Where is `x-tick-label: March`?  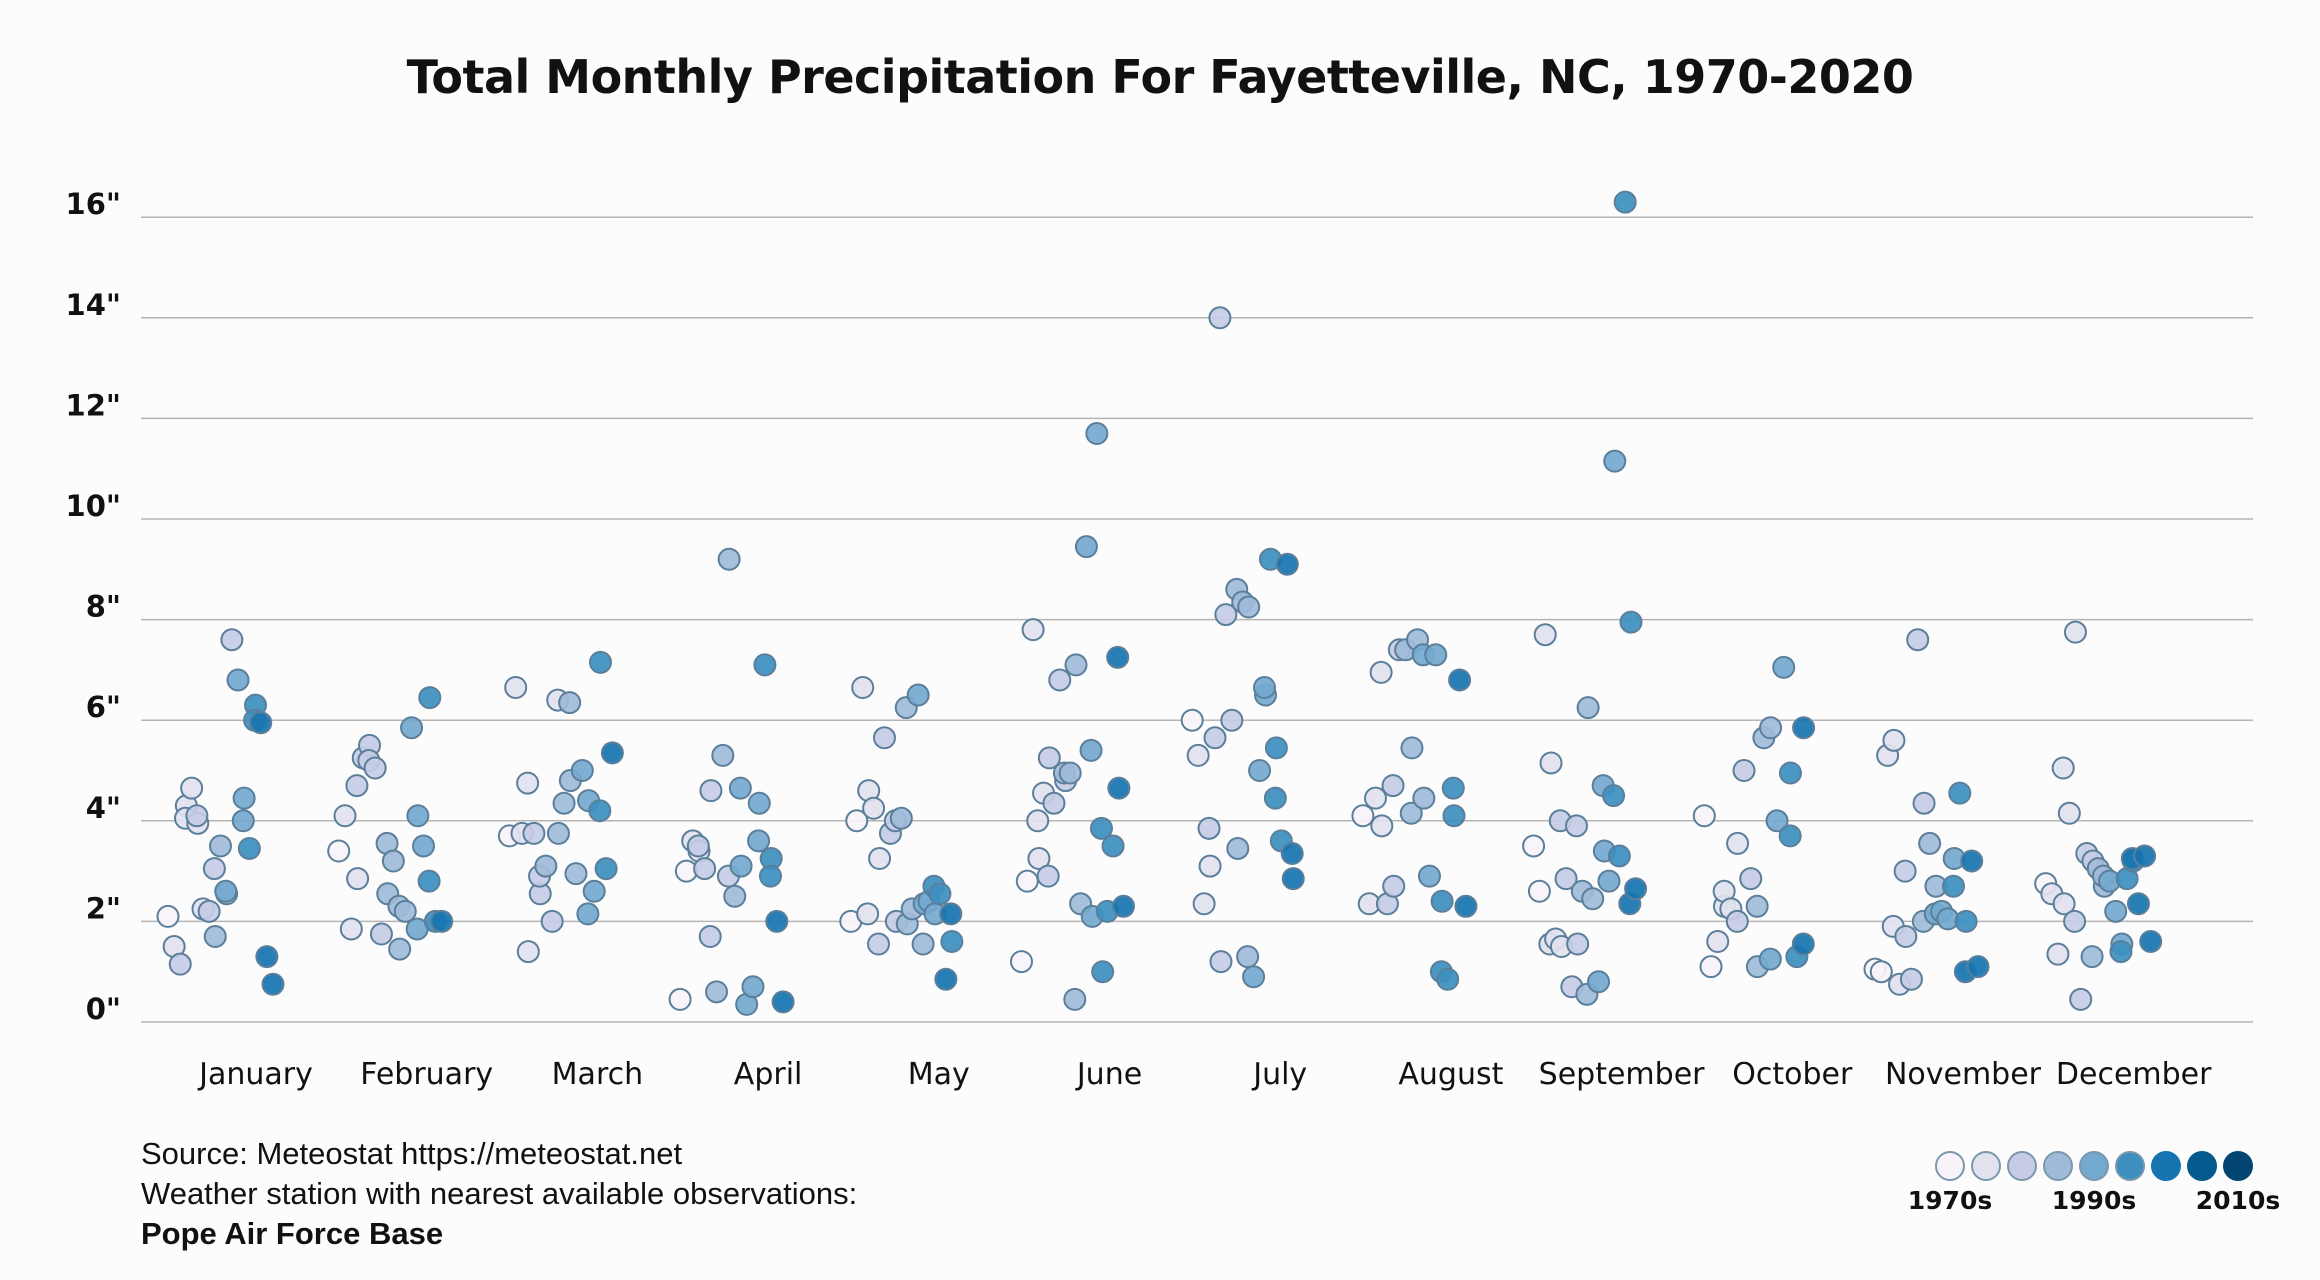
x-tick-label: March is located at coordinates (597, 1074).